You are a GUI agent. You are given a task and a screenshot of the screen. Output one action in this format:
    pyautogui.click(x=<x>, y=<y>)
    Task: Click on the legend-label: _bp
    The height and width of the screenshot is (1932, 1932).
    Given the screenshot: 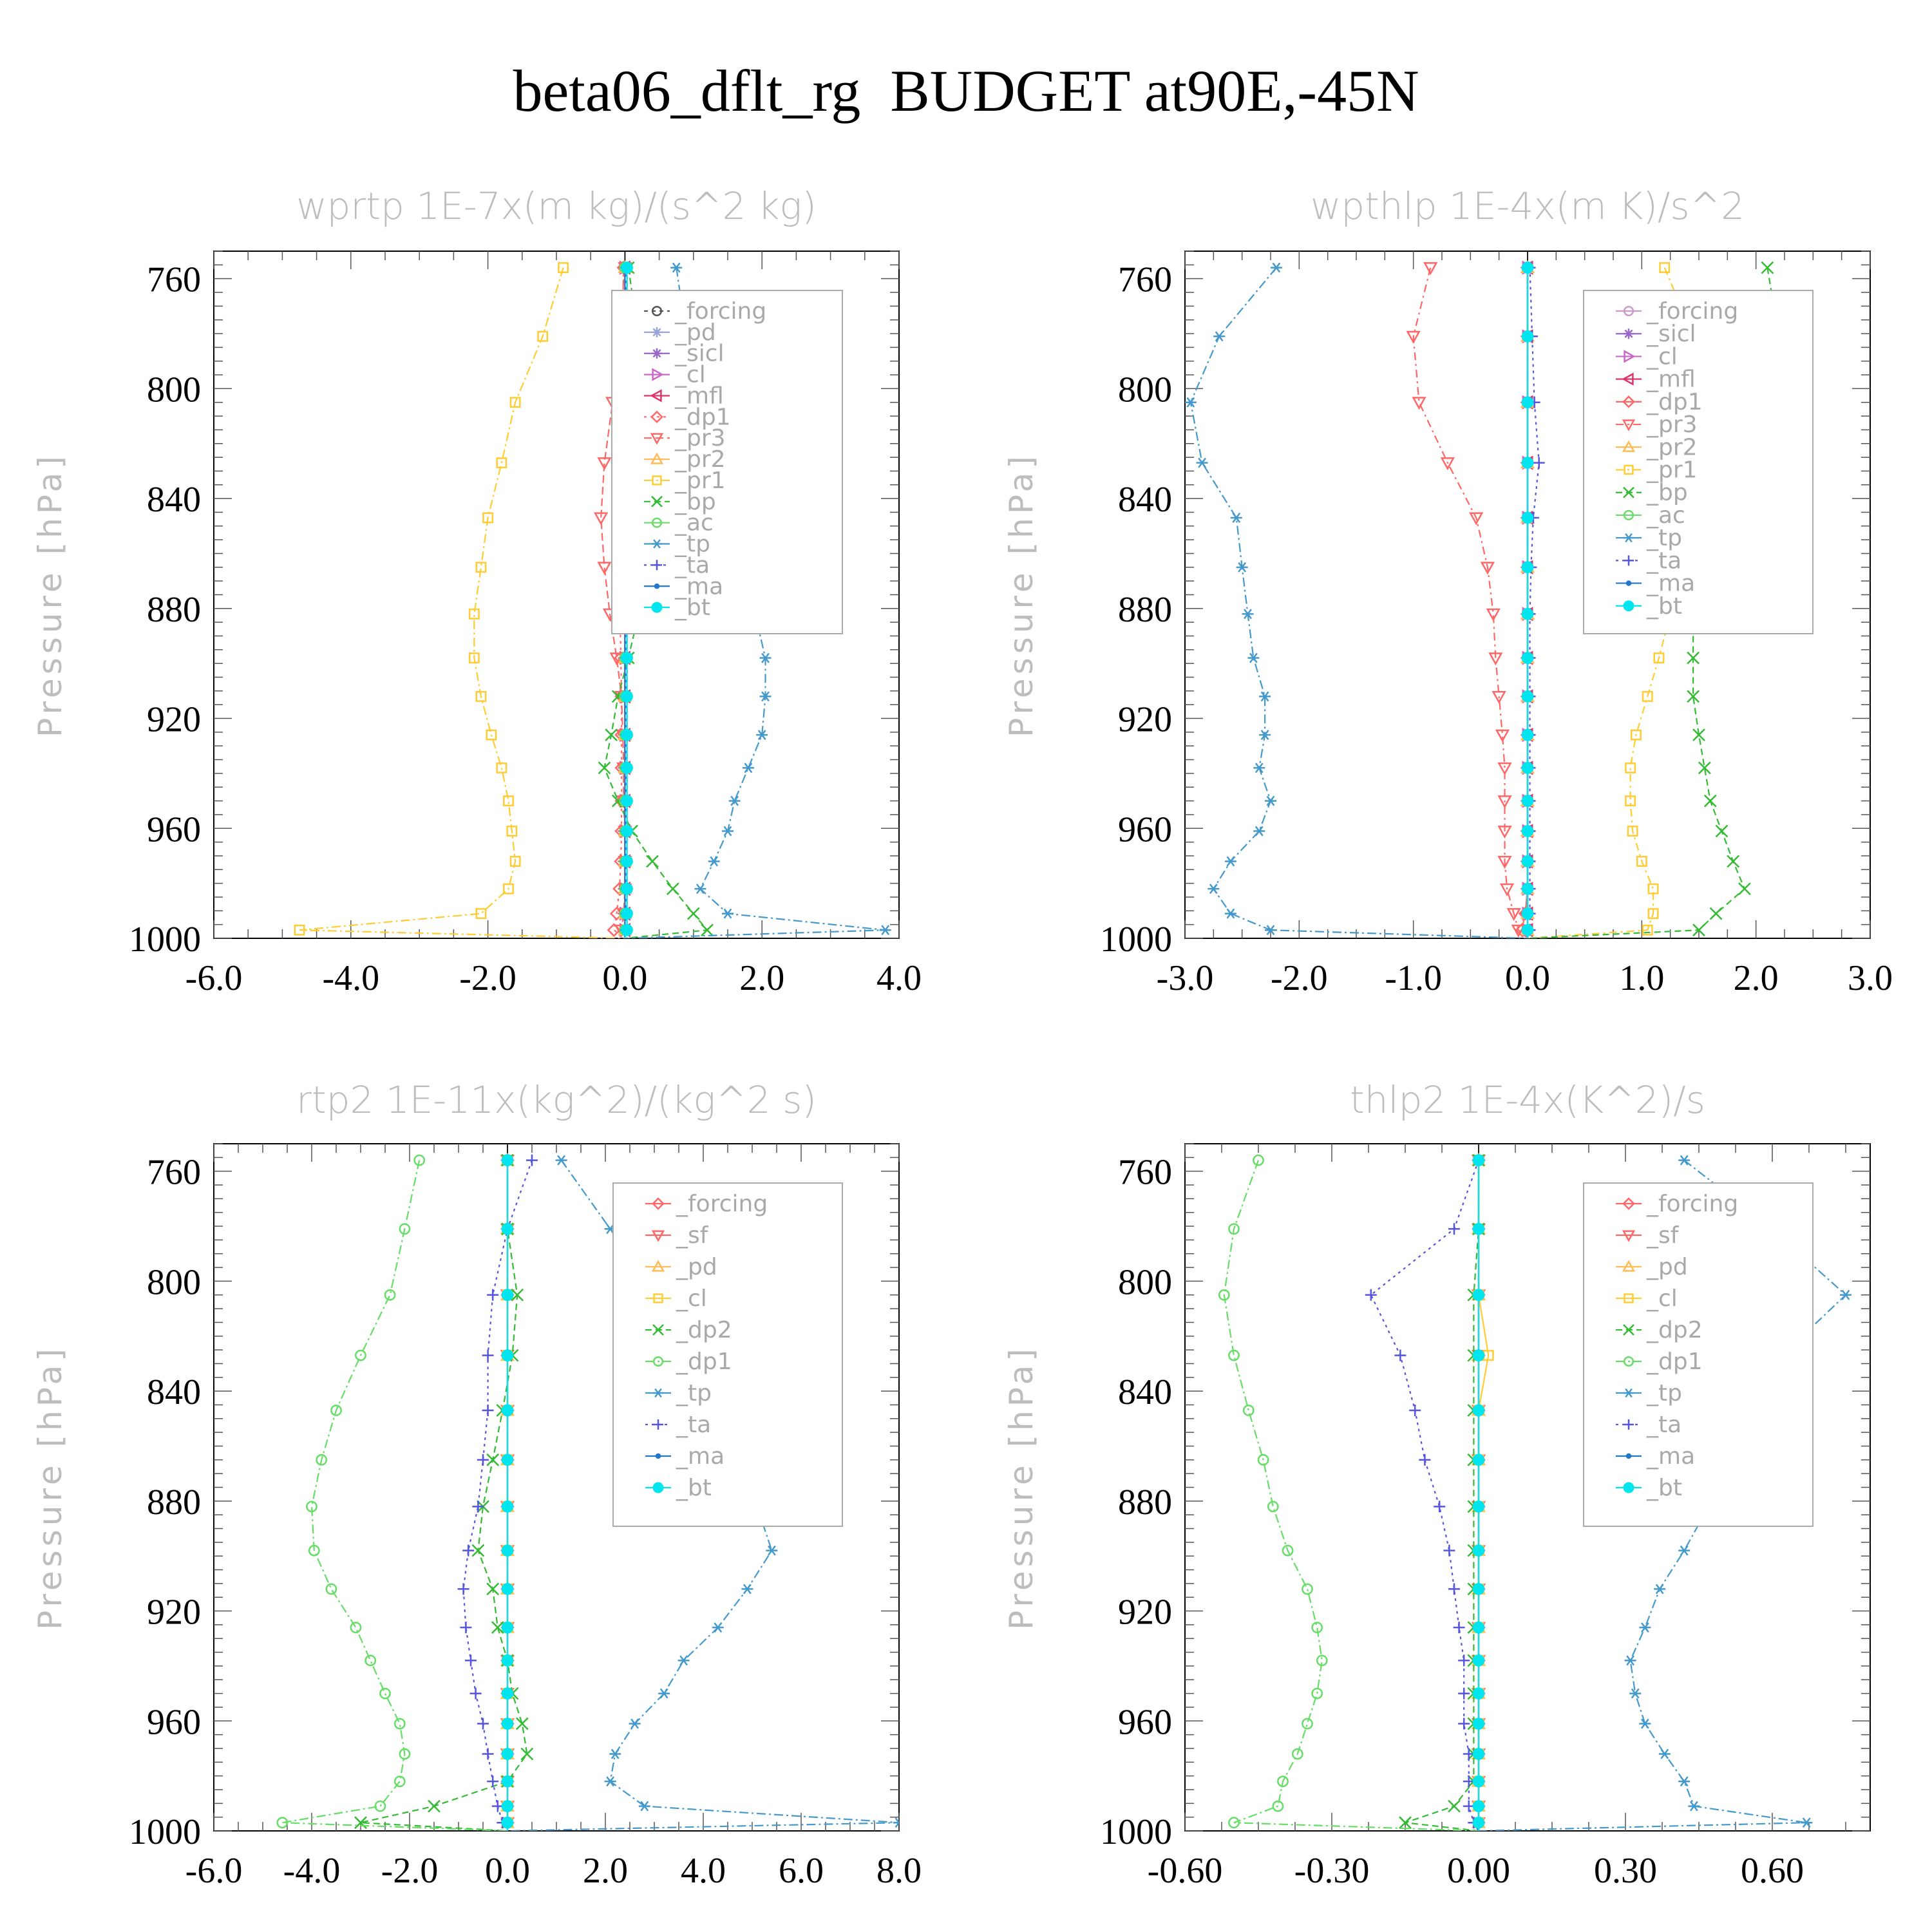 What is the action you would take?
    pyautogui.click(x=1667, y=493)
    